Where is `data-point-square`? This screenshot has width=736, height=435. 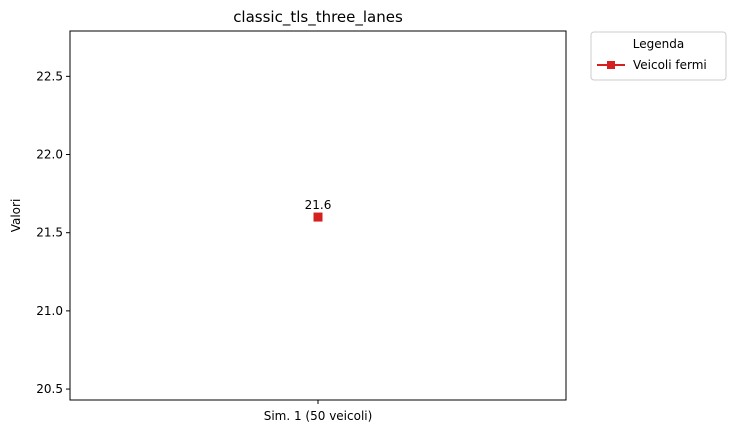 data-point-square is located at coordinates (318, 217).